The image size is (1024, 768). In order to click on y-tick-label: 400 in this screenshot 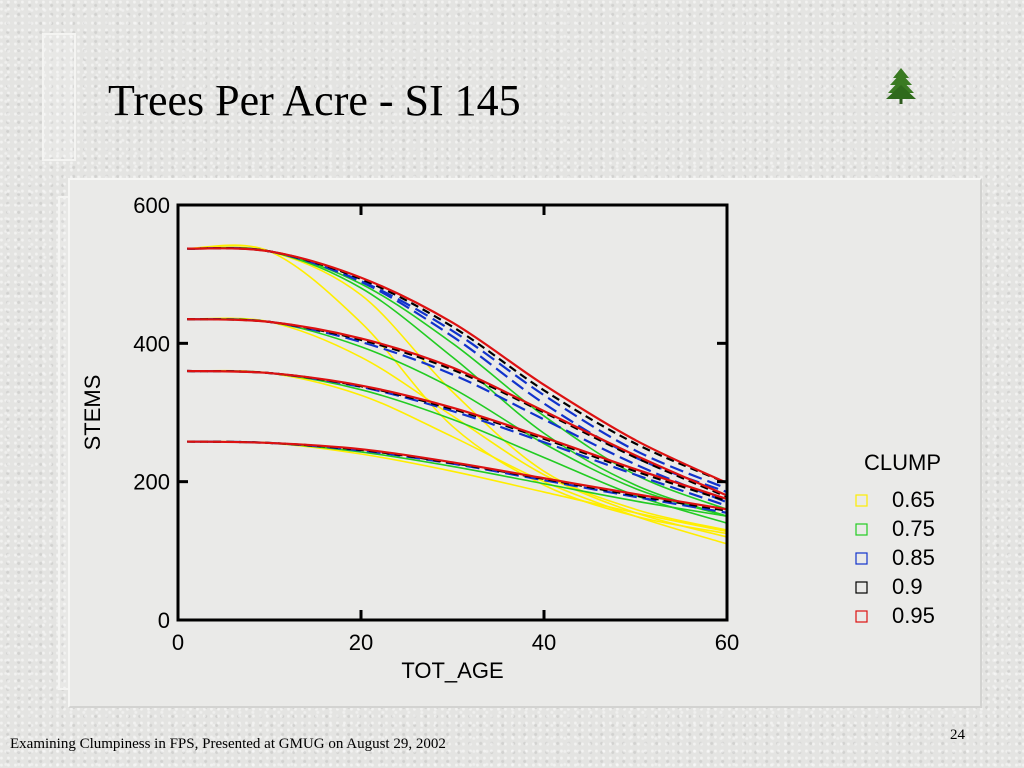, I will do `click(151, 343)`.